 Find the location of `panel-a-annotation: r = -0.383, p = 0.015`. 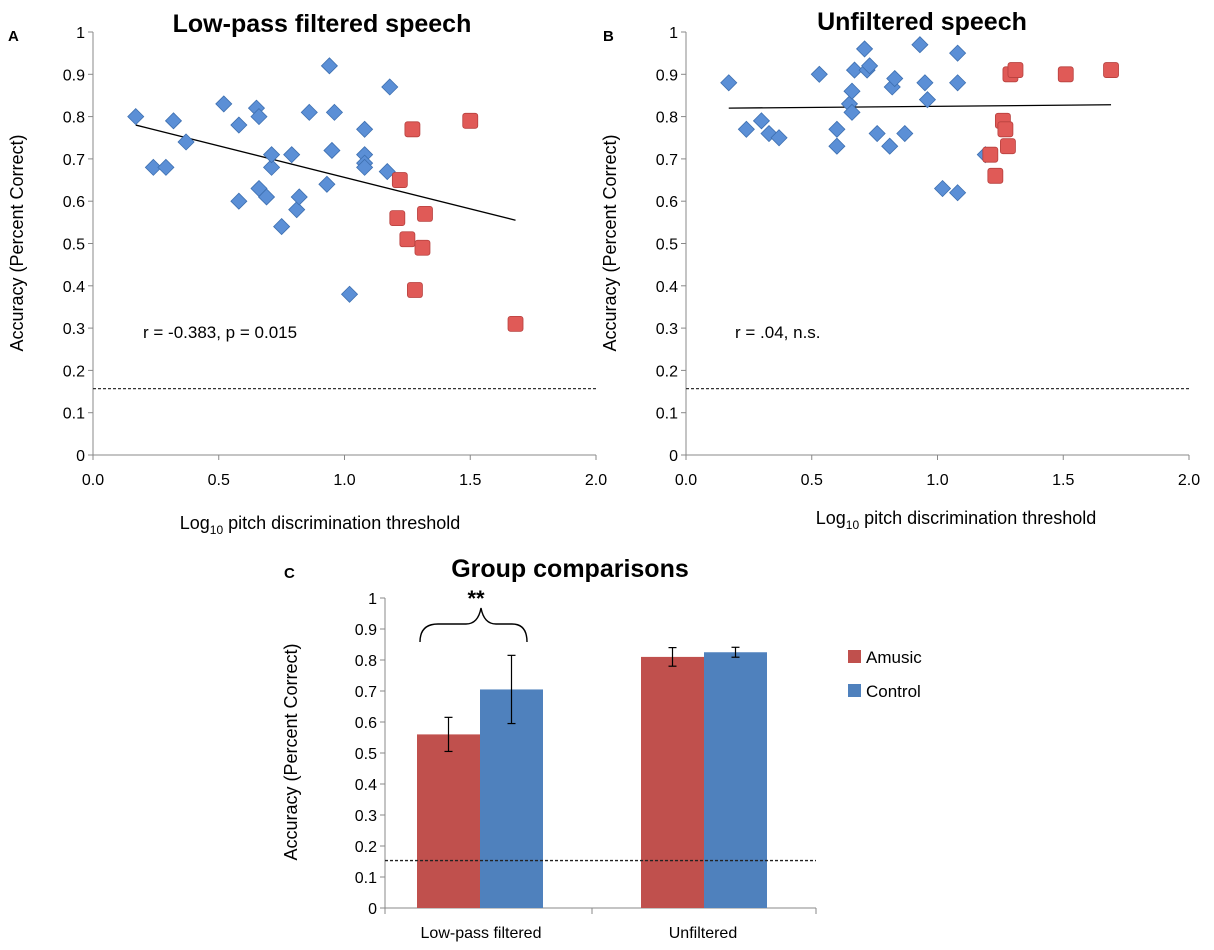

panel-a-annotation: r = -0.383, p = 0.015 is located at coordinates (220, 332).